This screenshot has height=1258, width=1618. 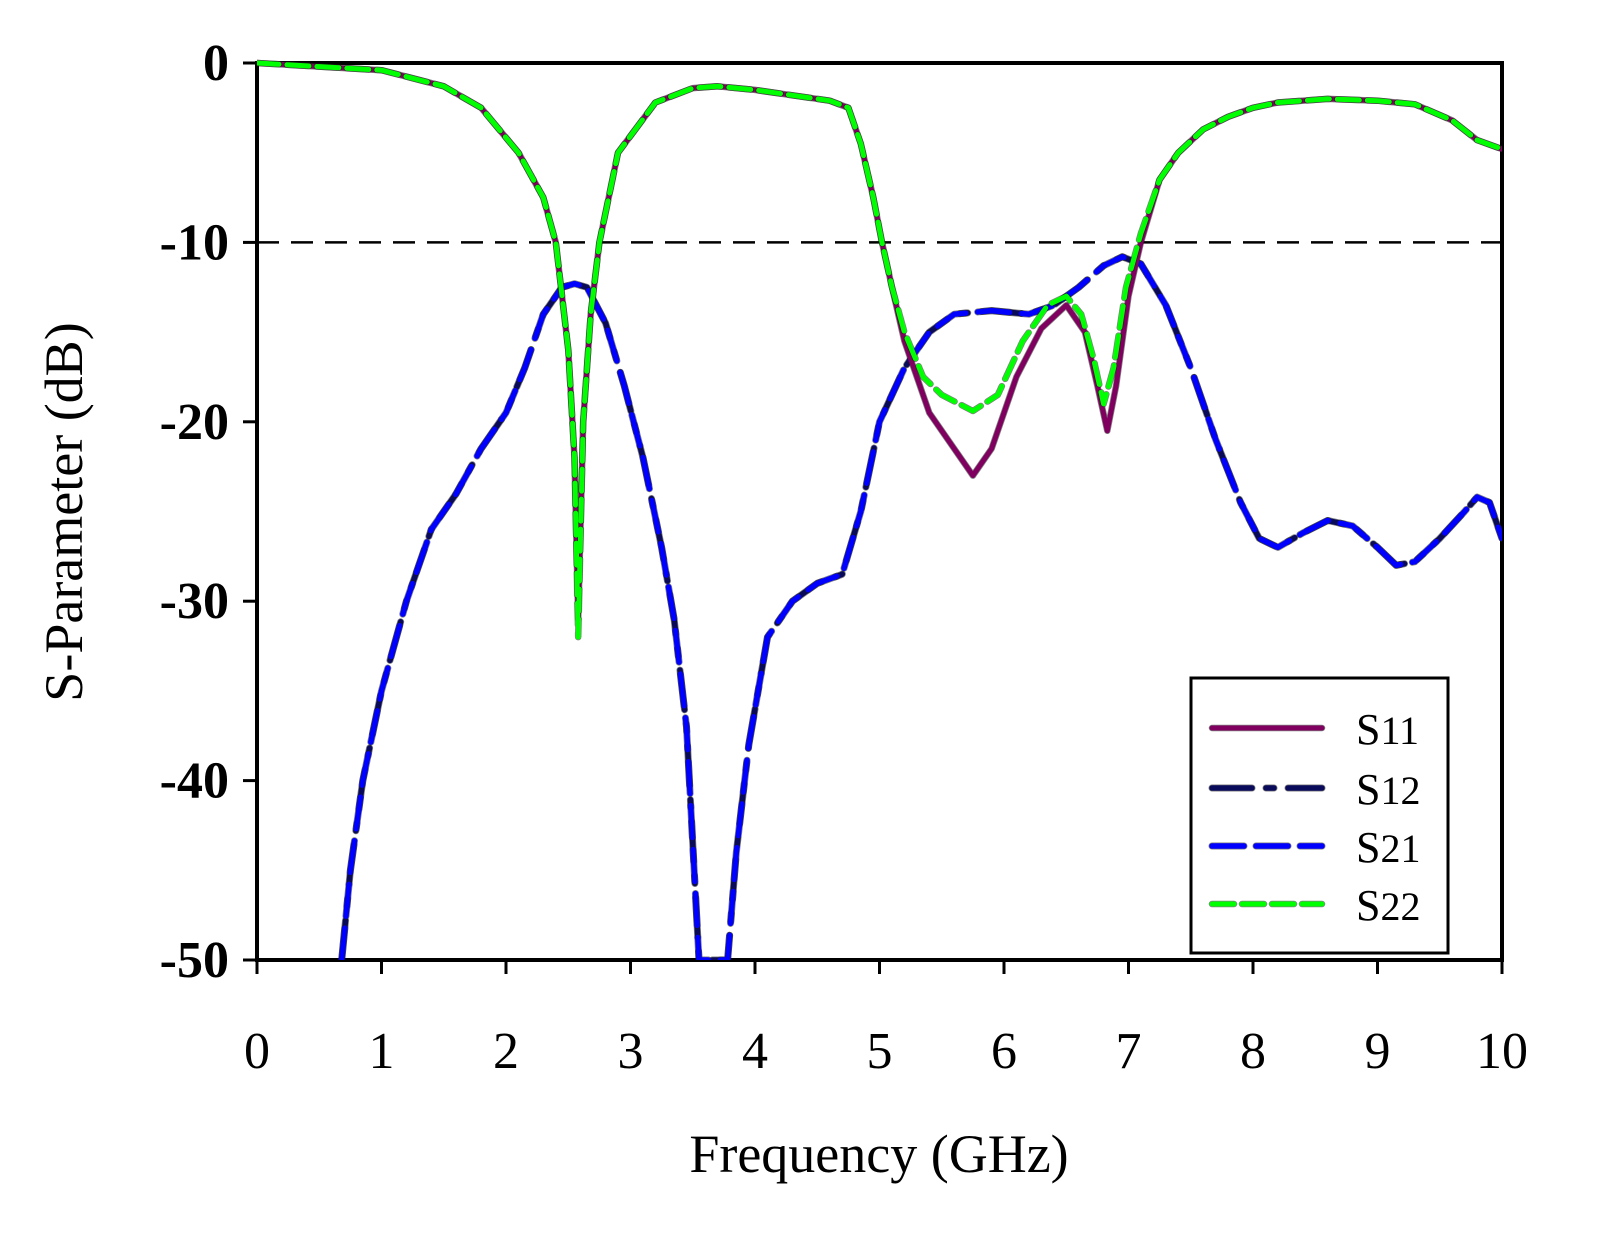 I want to click on legend-label-subscript: 21, so click(x=1400, y=848).